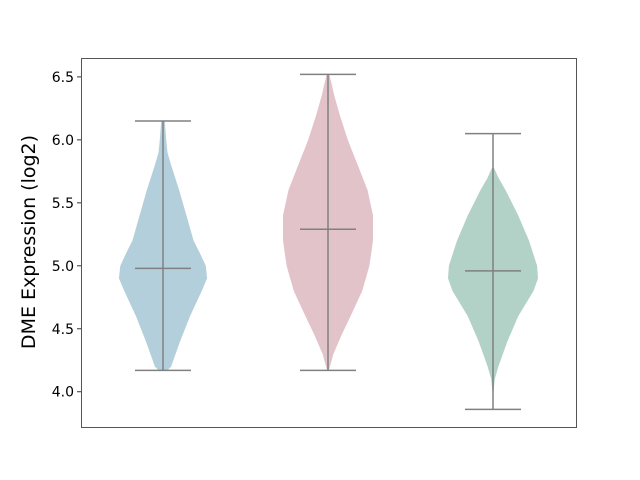  I want to click on y-tick-label: 4.0, so click(63, 393).